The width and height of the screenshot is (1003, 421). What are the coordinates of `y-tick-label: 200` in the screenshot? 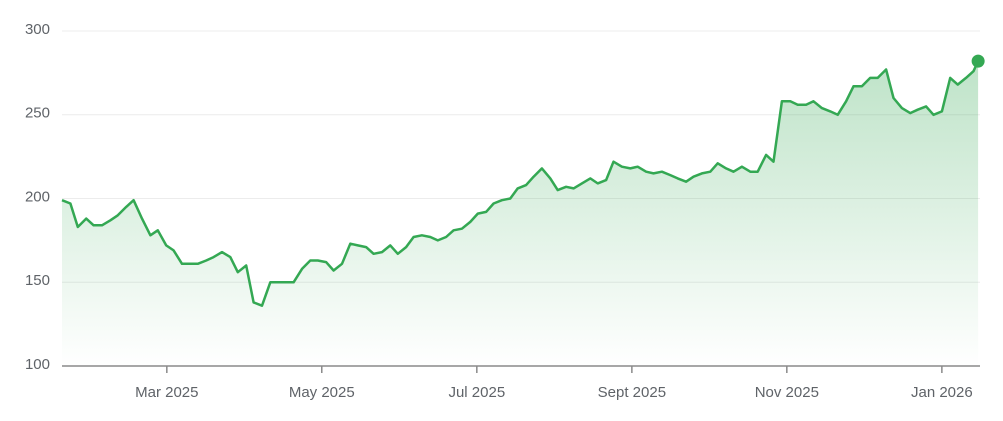 It's located at (37, 196).